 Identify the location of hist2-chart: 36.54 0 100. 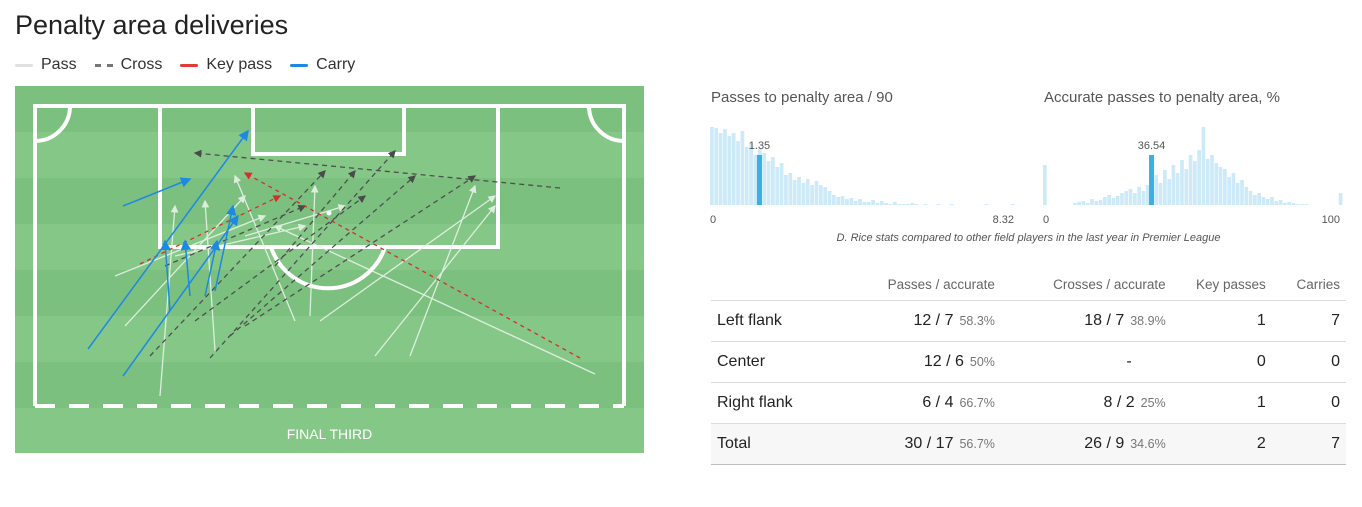
(1193, 176).